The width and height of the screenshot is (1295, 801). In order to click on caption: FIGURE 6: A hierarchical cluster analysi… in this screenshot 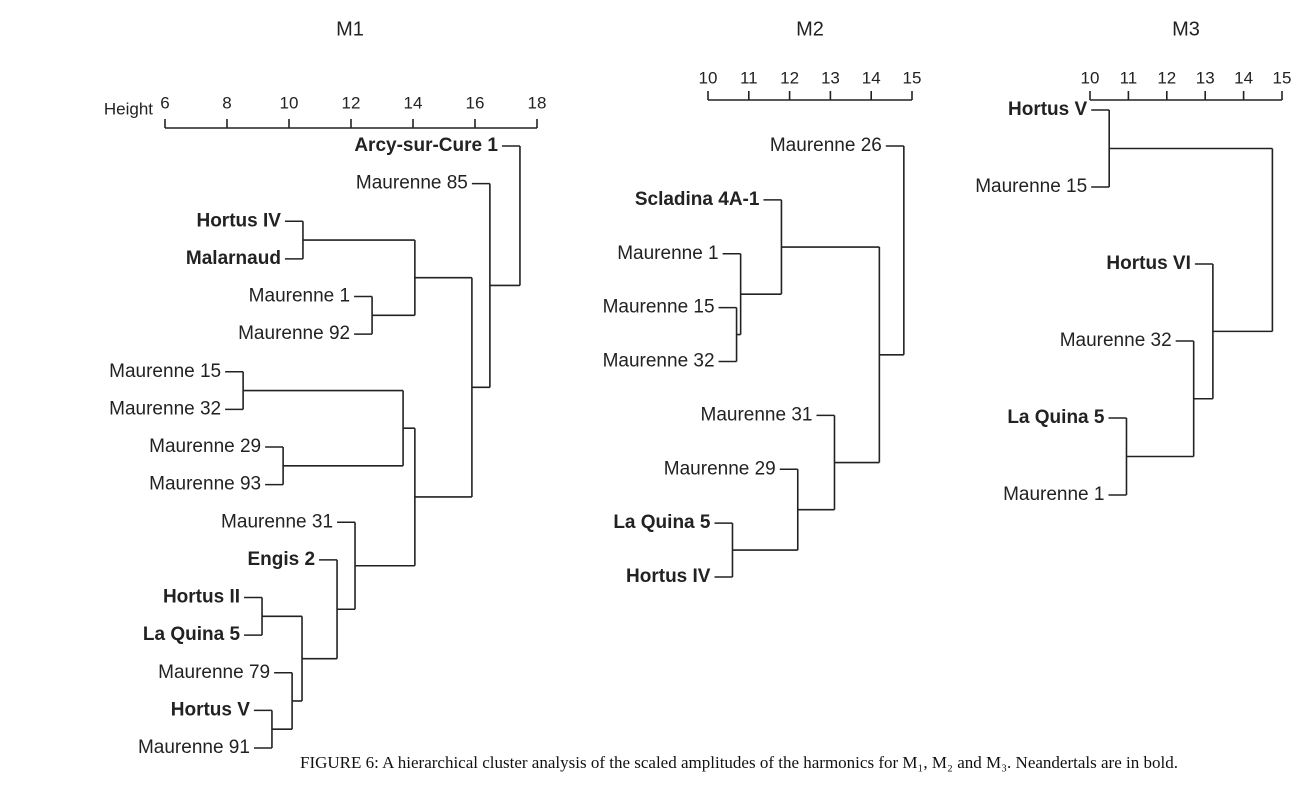, I will do `click(739, 762)`.